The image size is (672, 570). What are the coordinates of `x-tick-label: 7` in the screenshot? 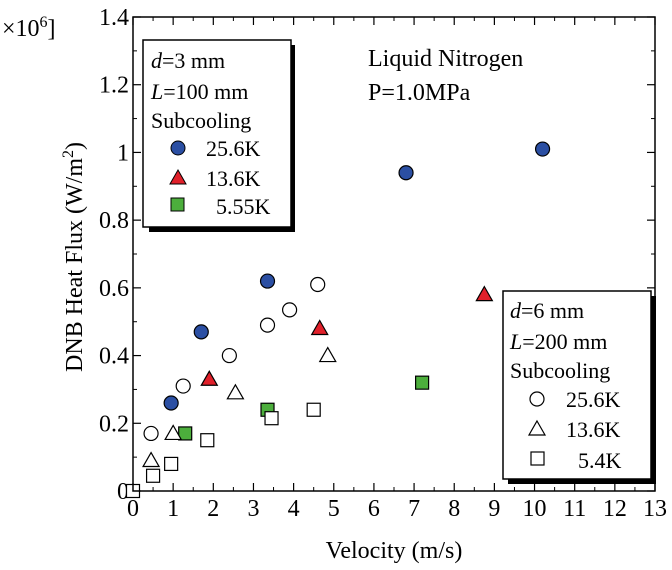 It's located at (414, 509).